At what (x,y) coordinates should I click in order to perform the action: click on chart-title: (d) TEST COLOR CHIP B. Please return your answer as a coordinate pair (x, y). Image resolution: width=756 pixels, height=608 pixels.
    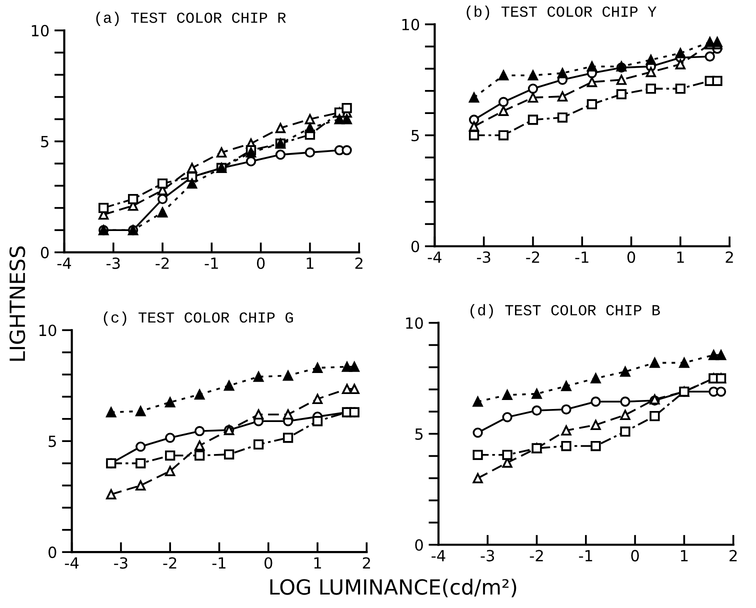
    Looking at the image, I should click on (565, 311).